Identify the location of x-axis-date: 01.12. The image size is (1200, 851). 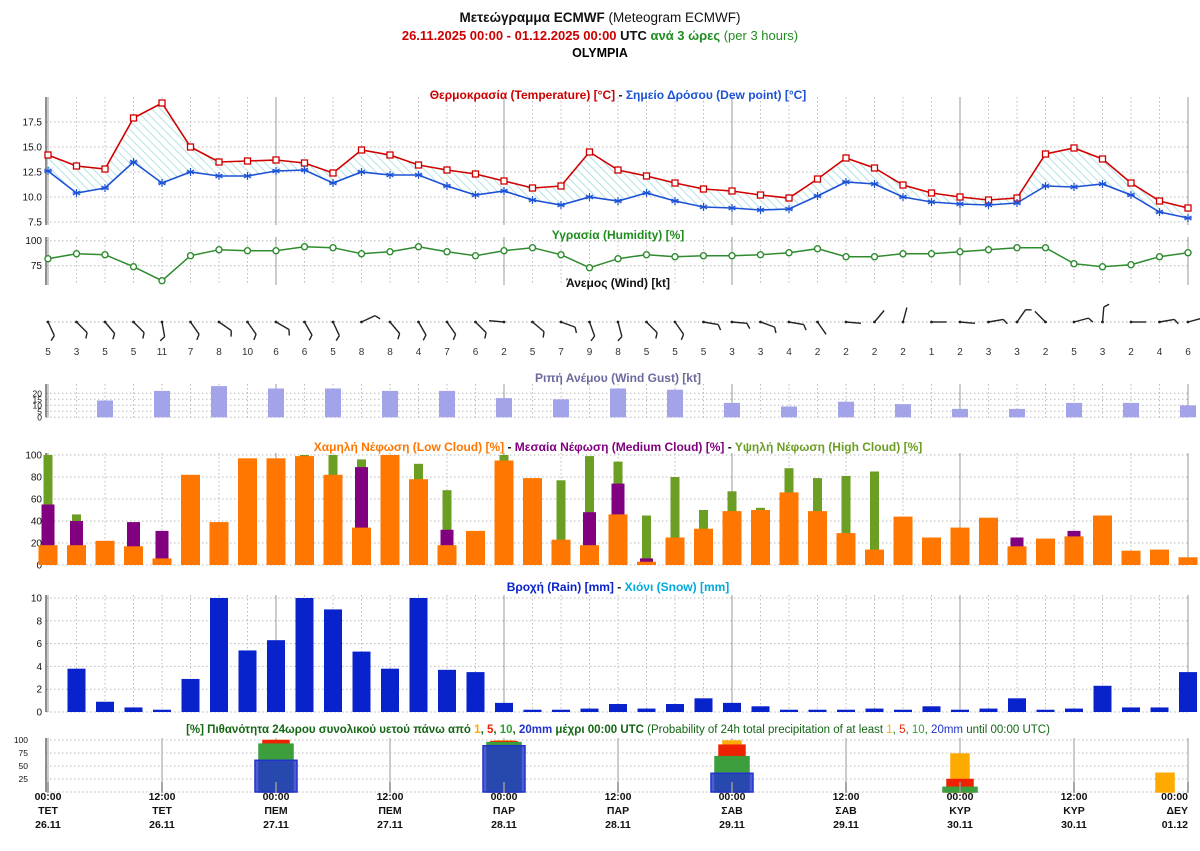
(1175, 825).